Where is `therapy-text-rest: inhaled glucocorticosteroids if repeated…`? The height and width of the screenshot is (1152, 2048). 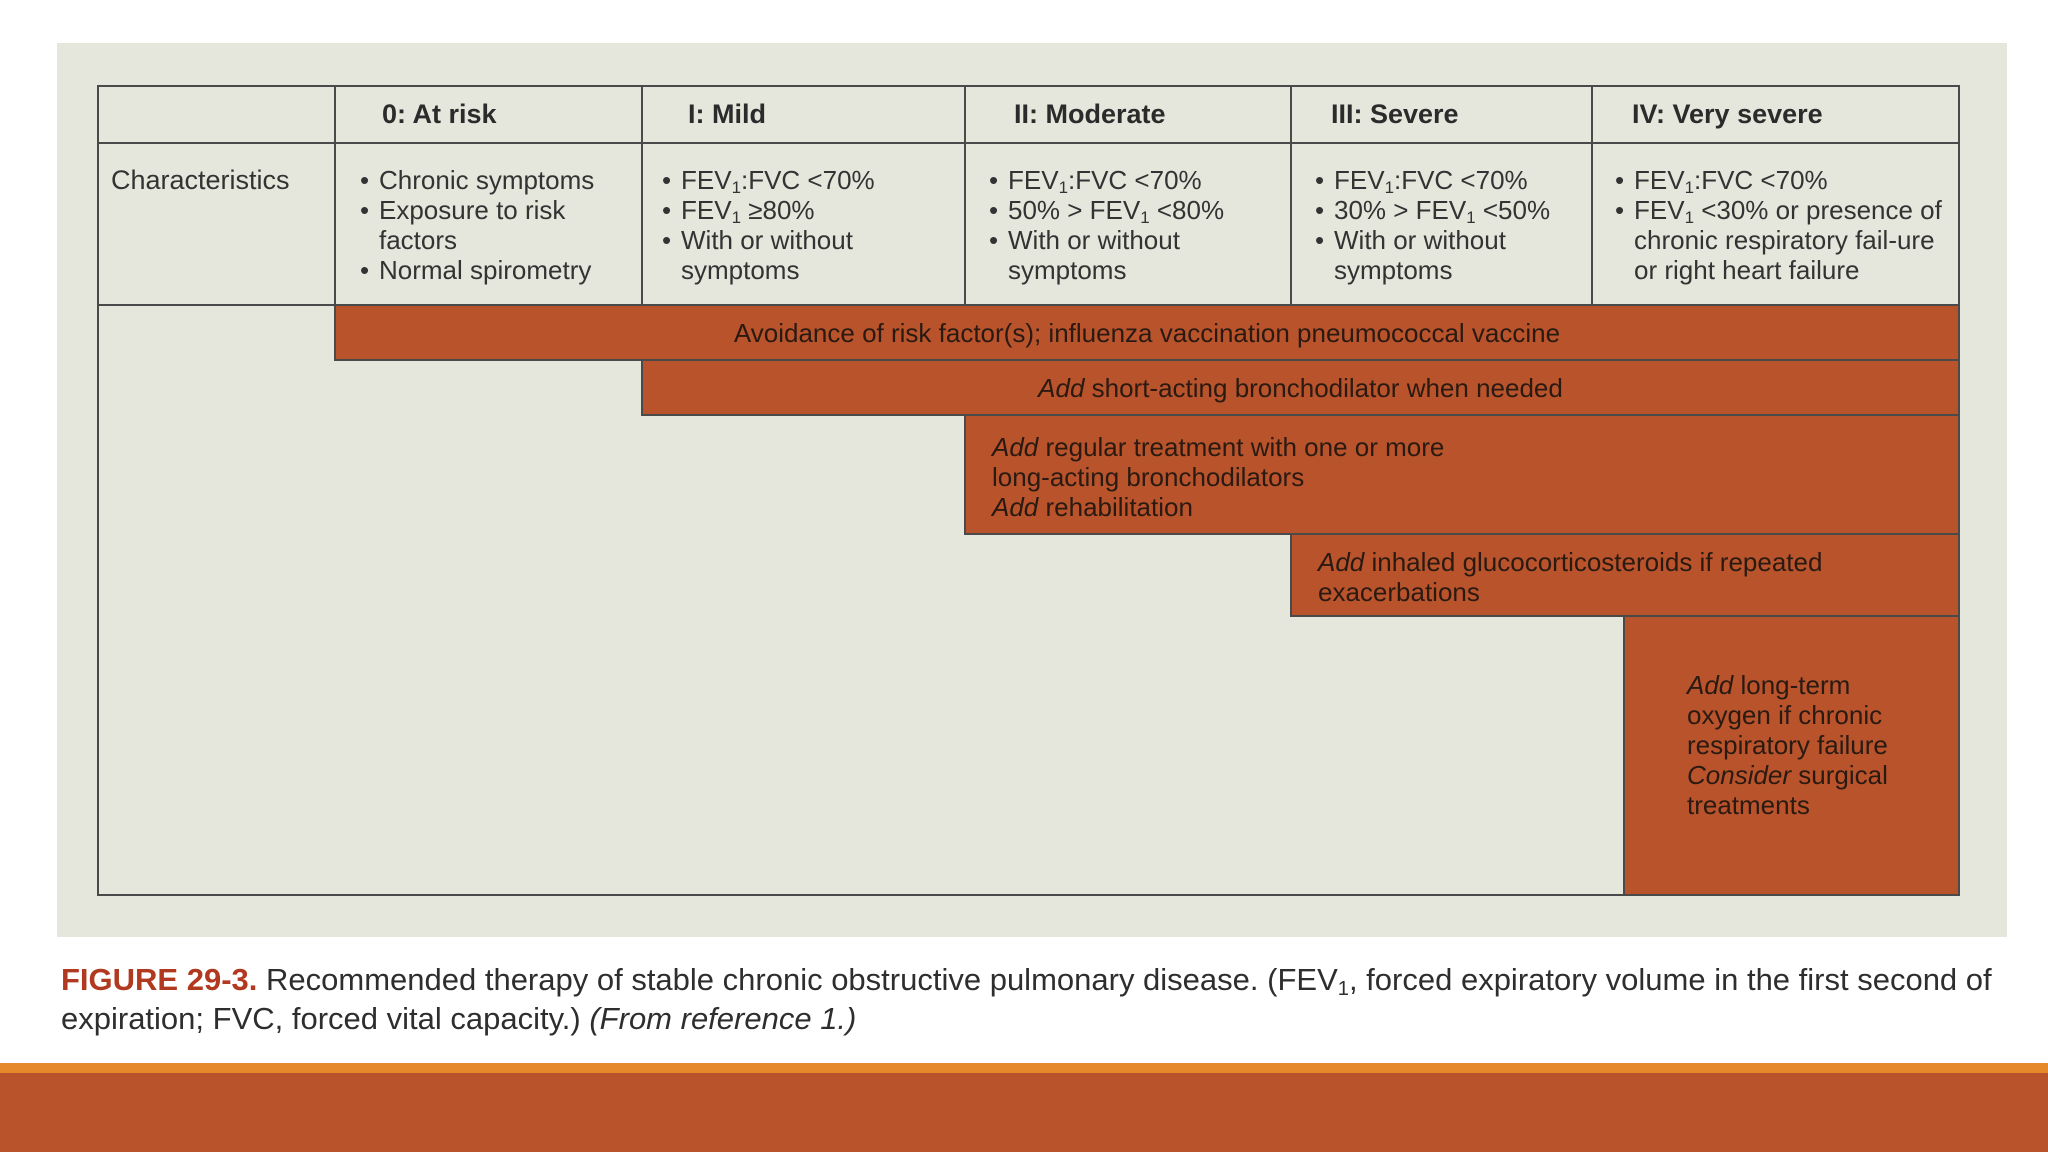
therapy-text-rest: inhaled glucocorticosteroids if repeated… is located at coordinates (1570, 577).